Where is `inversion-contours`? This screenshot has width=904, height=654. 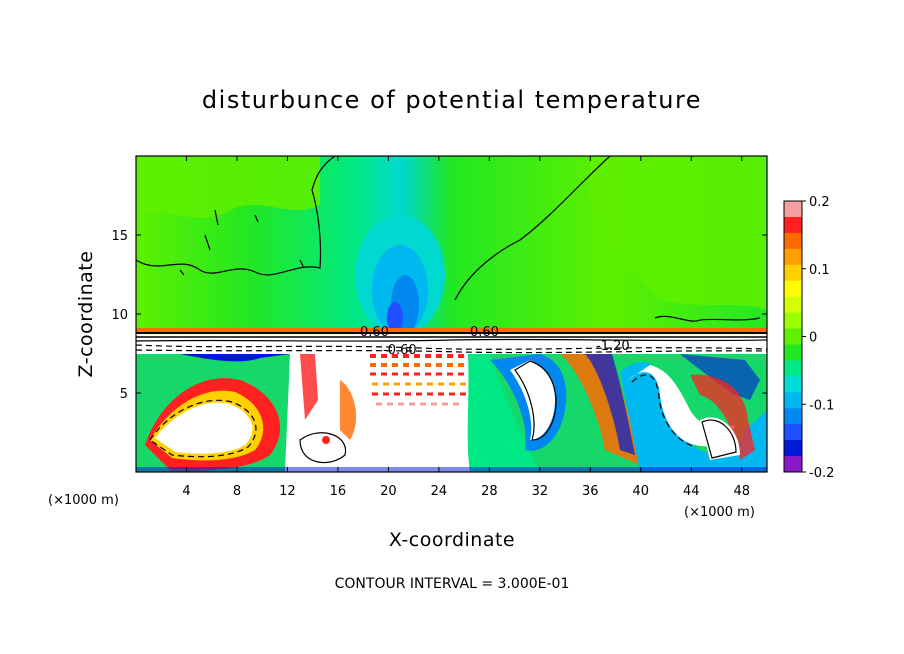
inversion-contours is located at coordinates (451, 343).